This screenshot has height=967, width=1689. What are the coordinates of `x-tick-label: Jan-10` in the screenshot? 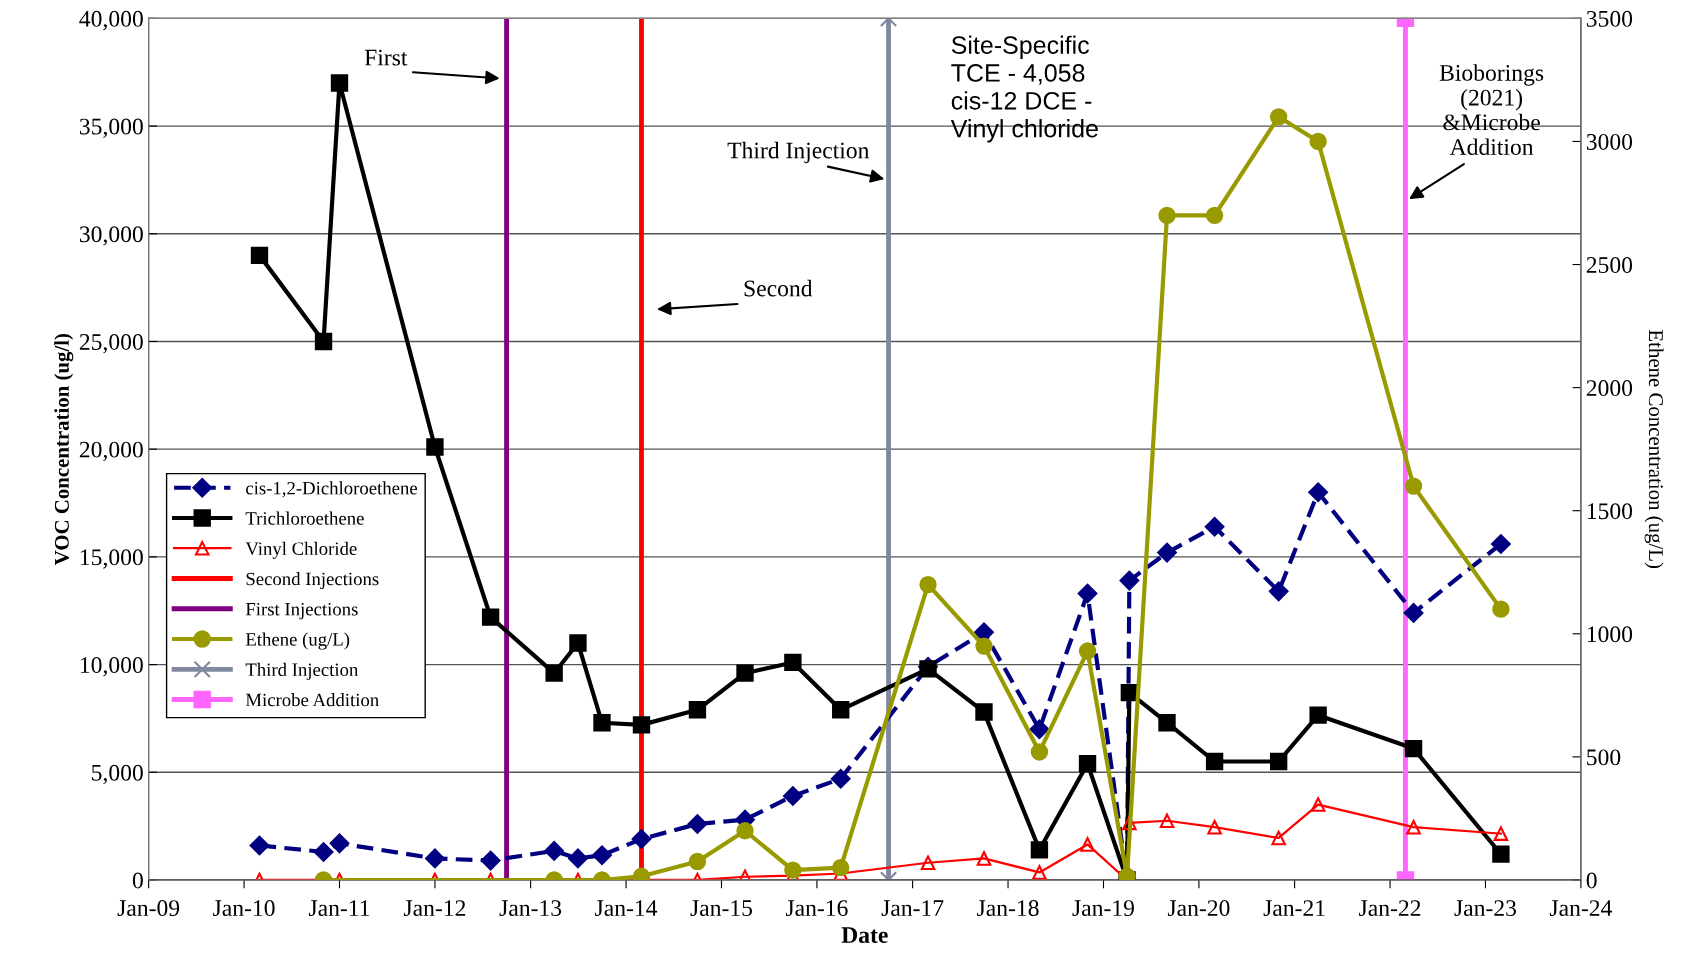 It's located at (244, 908).